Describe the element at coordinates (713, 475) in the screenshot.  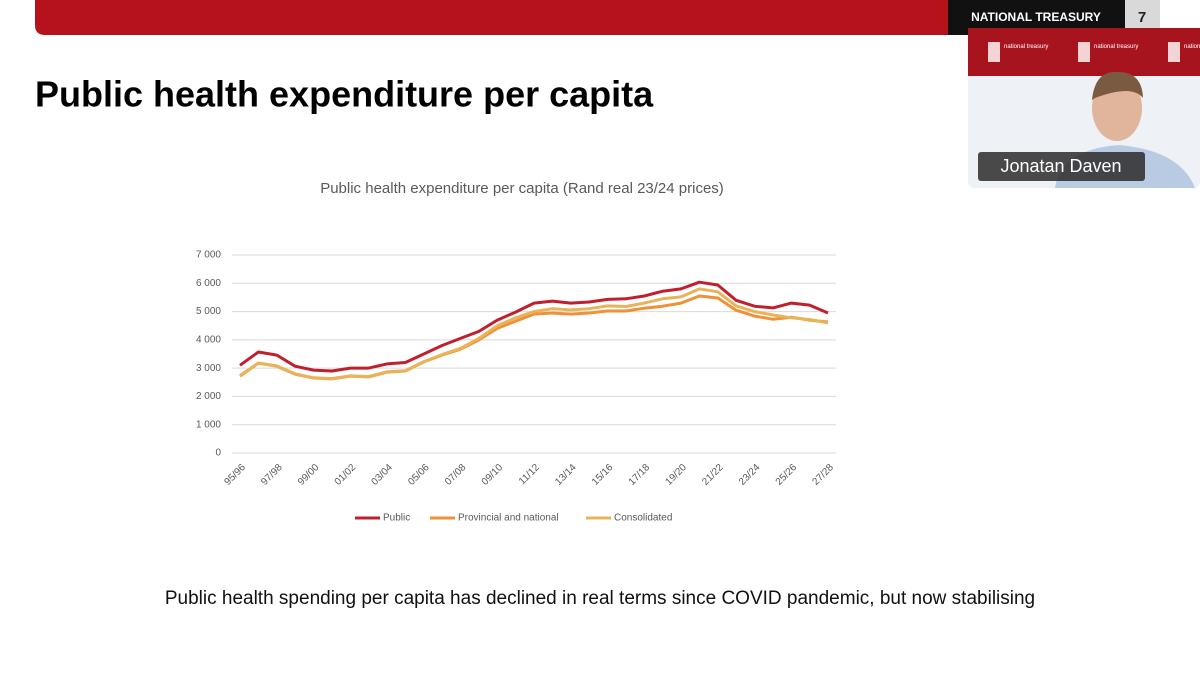
I see `x-tick-label: 21/22` at that location.